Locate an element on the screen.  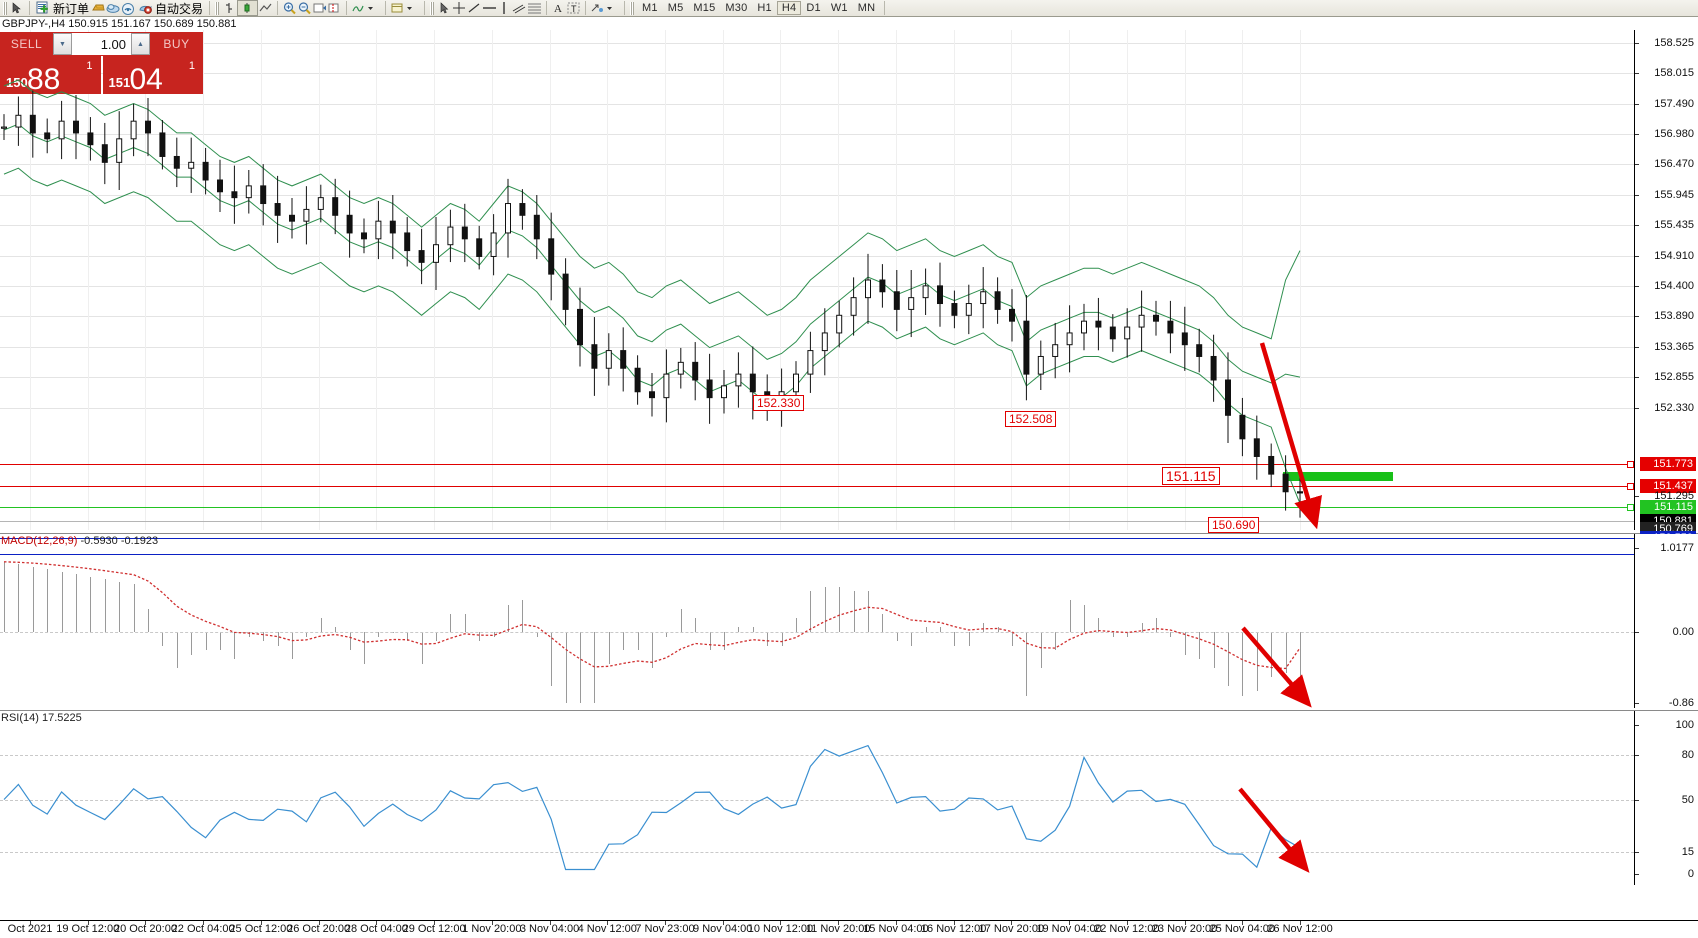
volume-decrease-button: ▼ is located at coordinates (62, 44).